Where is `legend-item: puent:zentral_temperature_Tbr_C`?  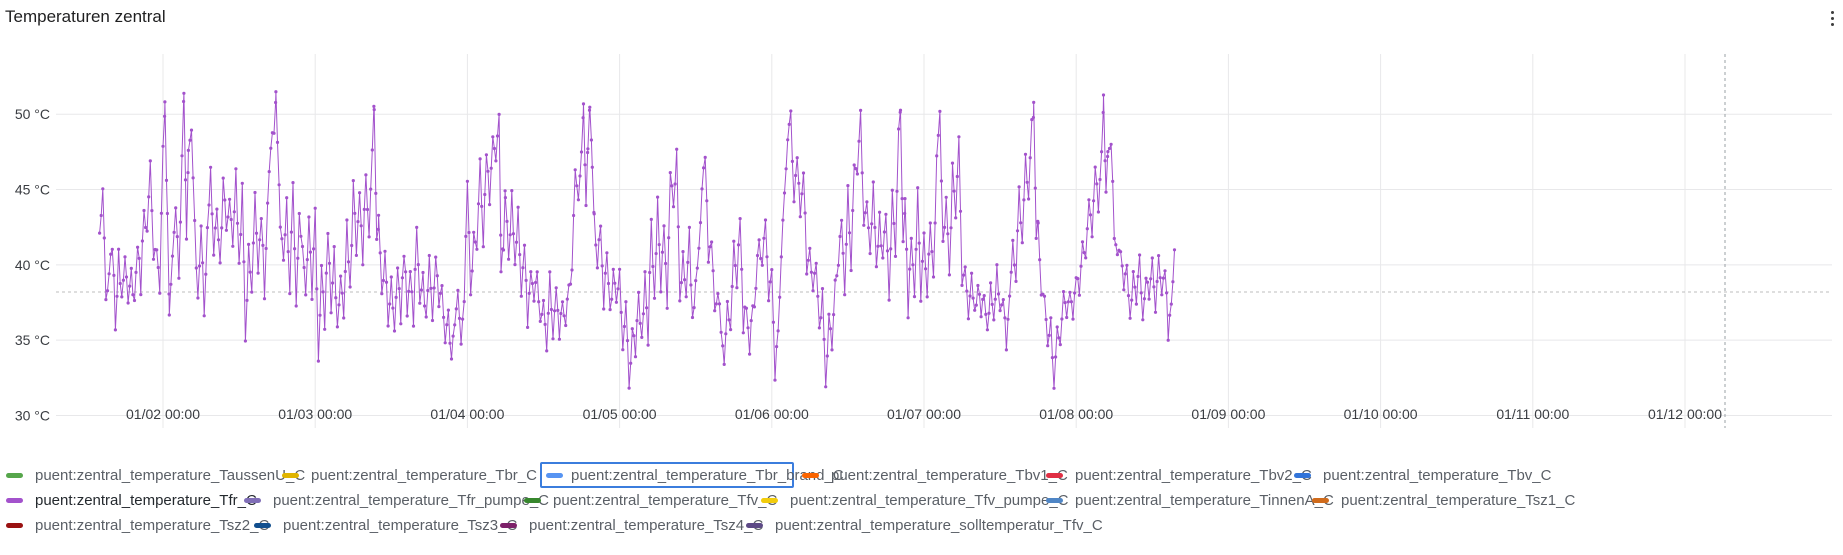 legend-item: puent:zentral_temperature_Tbr_C is located at coordinates (409, 475).